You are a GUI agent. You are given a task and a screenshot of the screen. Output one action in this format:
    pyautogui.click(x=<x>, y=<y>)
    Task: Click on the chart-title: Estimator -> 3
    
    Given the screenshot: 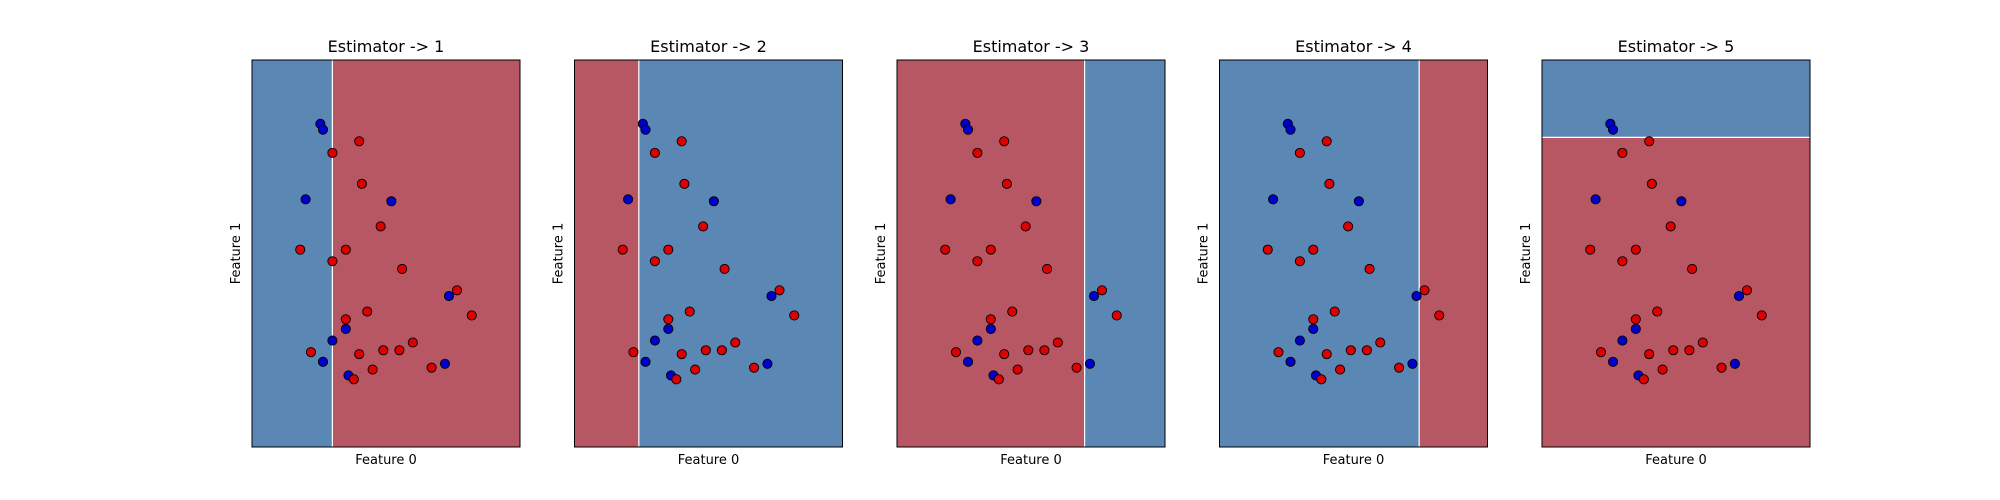 What is the action you would take?
    pyautogui.click(x=1031, y=46)
    